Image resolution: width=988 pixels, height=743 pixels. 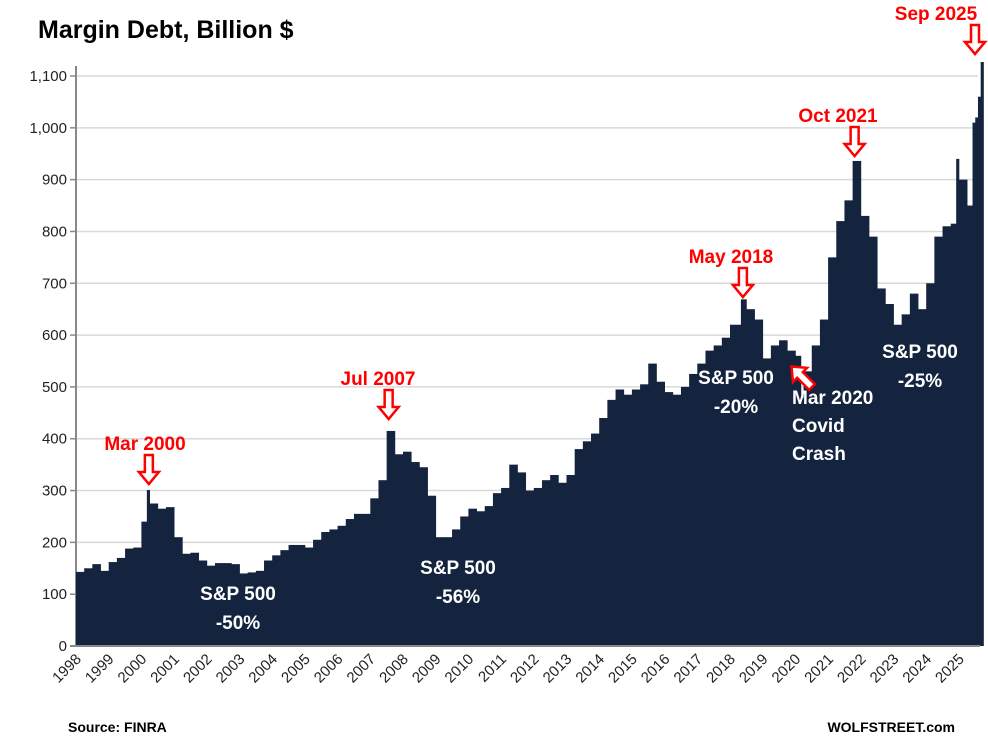 What do you see at coordinates (394, 669) in the screenshot?
I see `x-tick-label: 2008` at bounding box center [394, 669].